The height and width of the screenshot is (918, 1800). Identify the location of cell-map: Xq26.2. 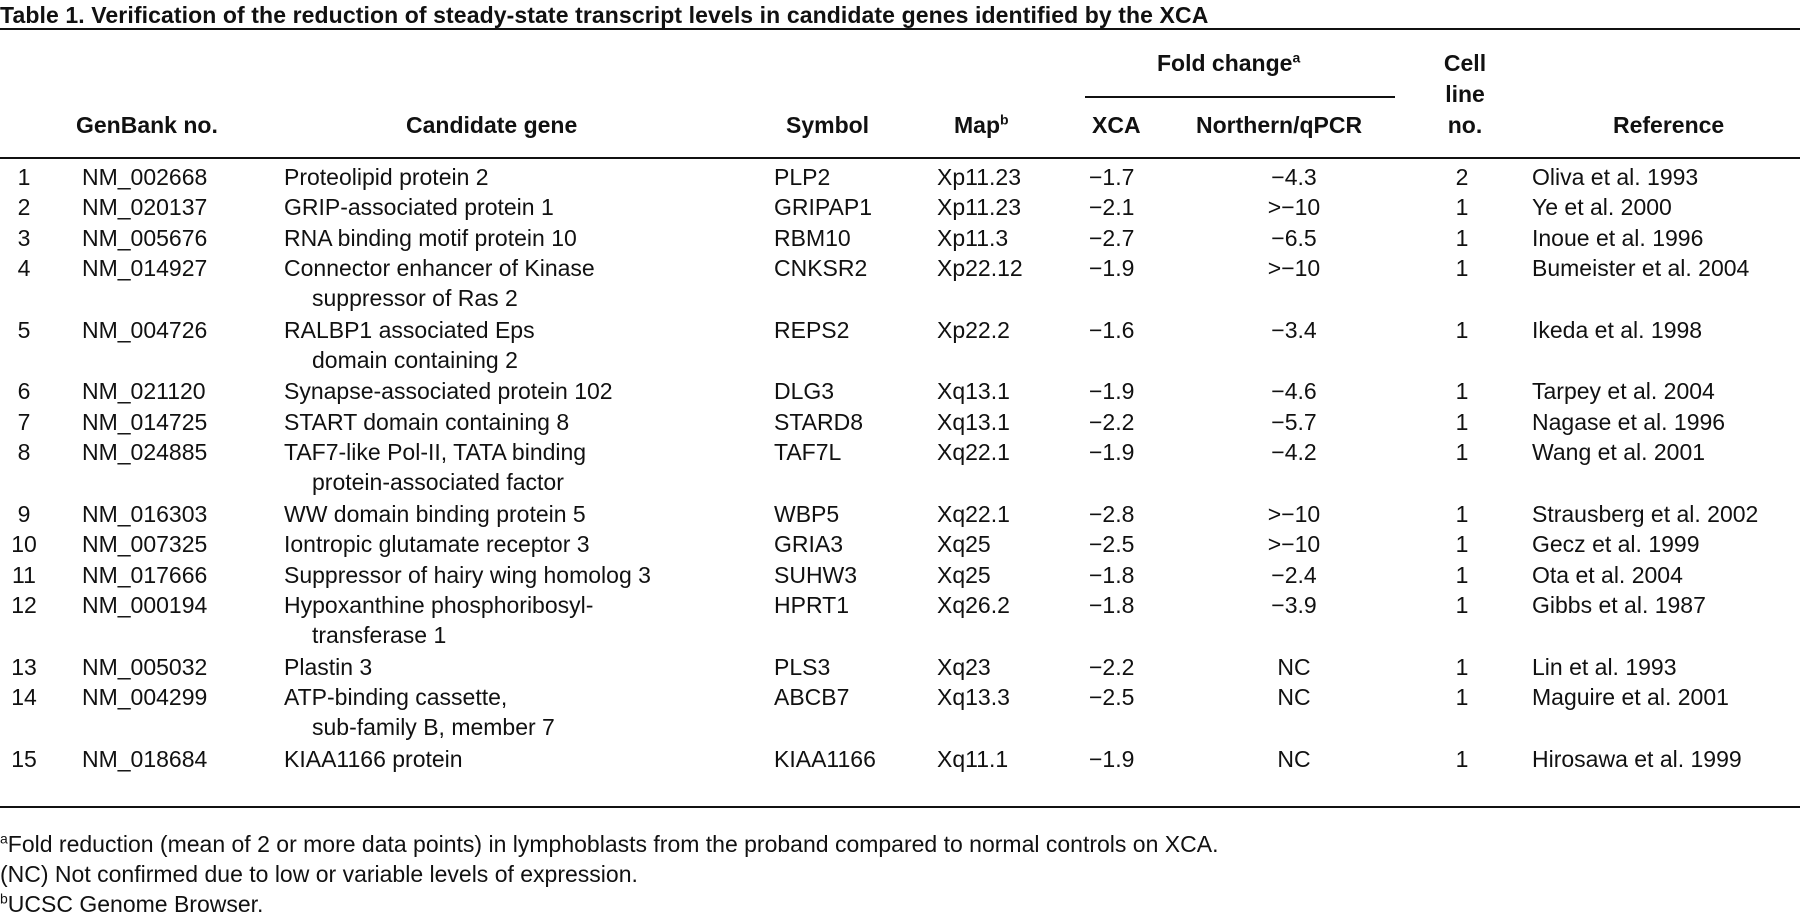
(973, 605).